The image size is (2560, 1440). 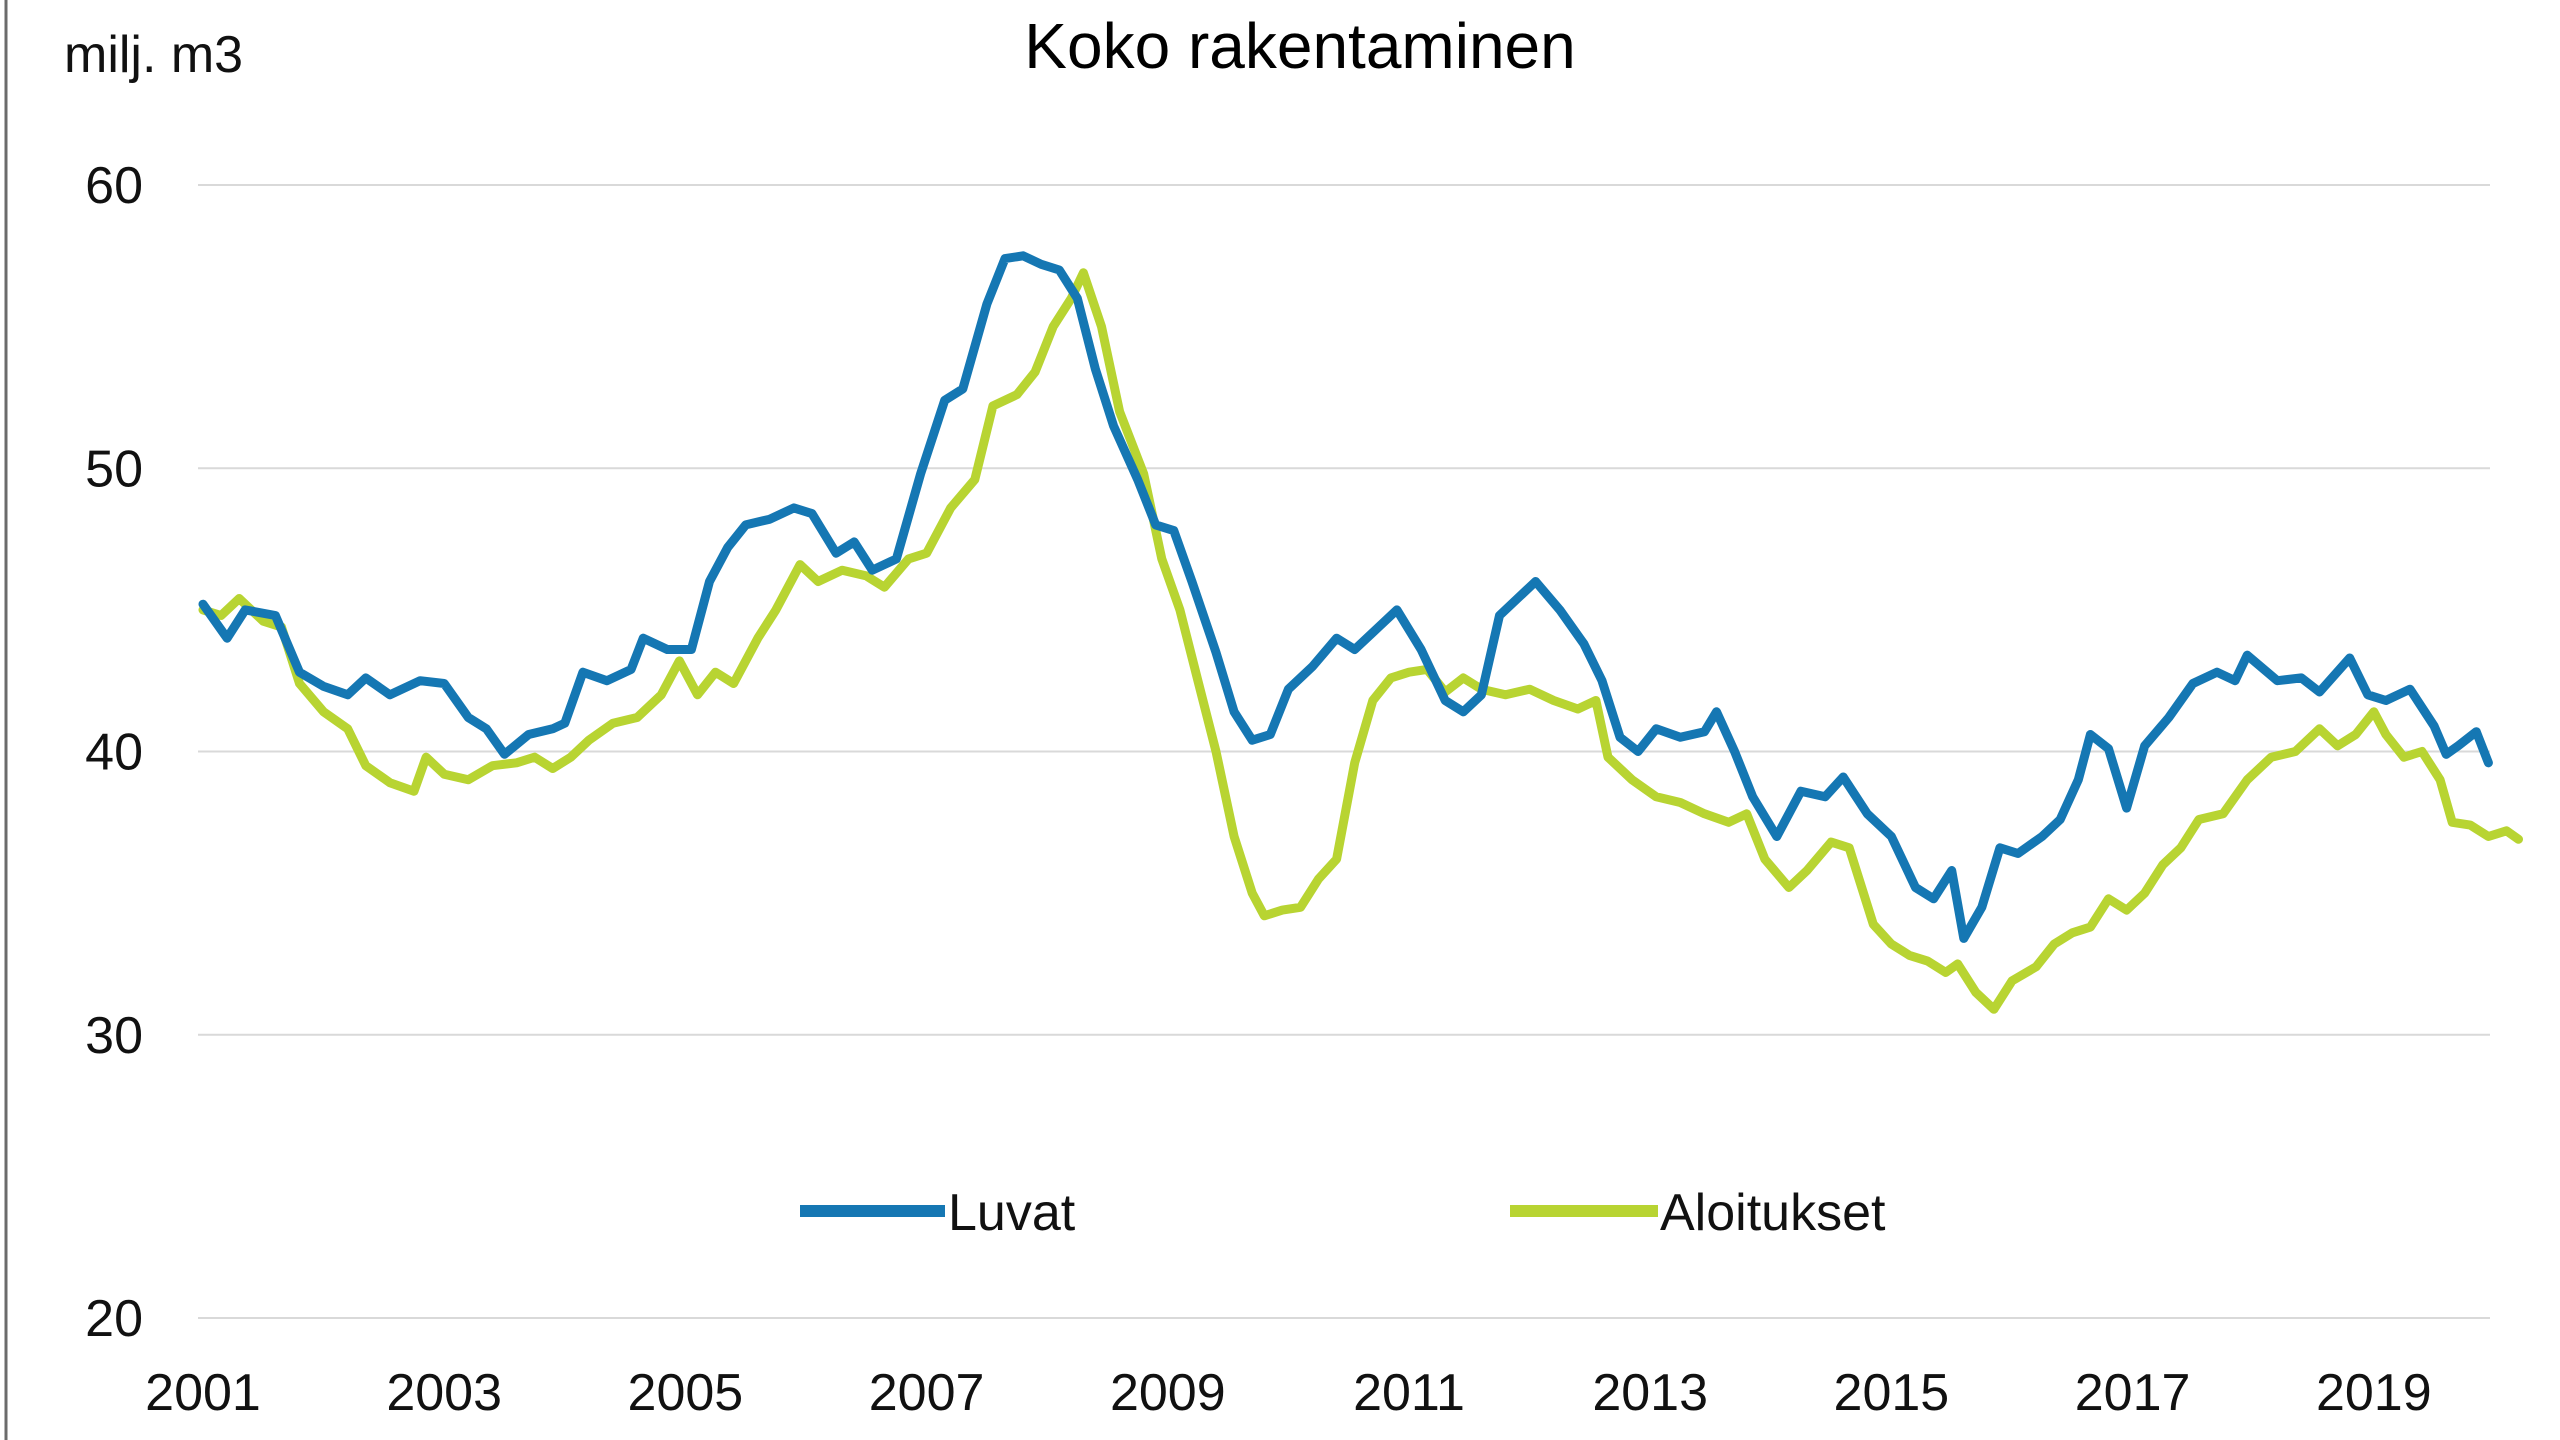 I want to click on y-tick-label: 40, so click(x=114, y=753).